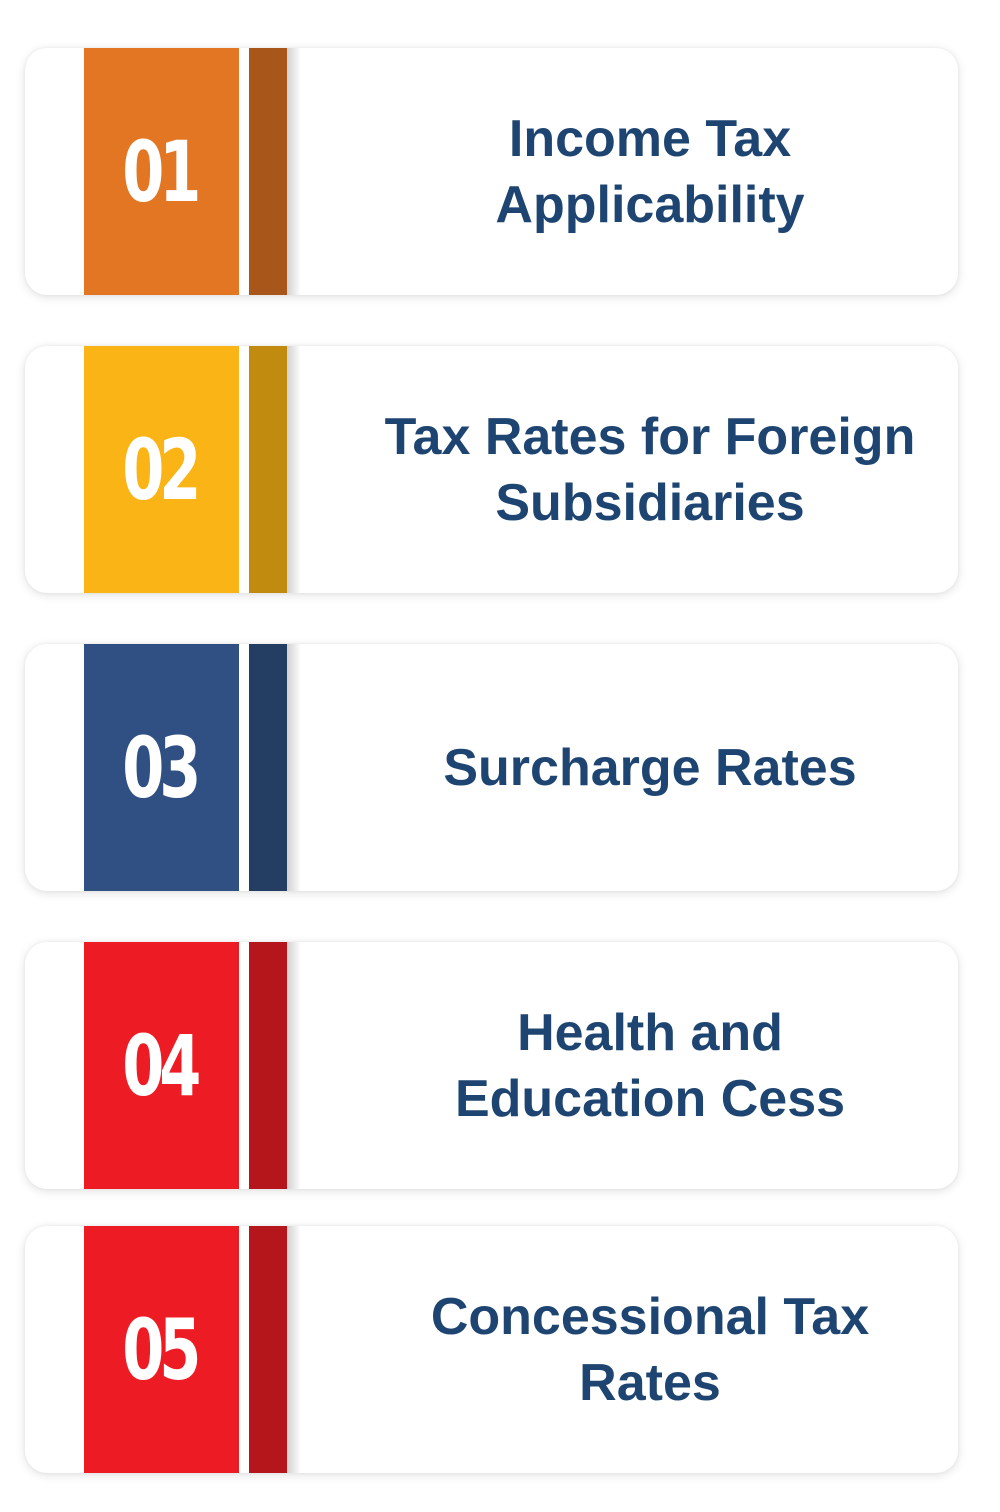 The width and height of the screenshot is (1000, 1512). I want to click on number-block: 05, so click(161, 1349).